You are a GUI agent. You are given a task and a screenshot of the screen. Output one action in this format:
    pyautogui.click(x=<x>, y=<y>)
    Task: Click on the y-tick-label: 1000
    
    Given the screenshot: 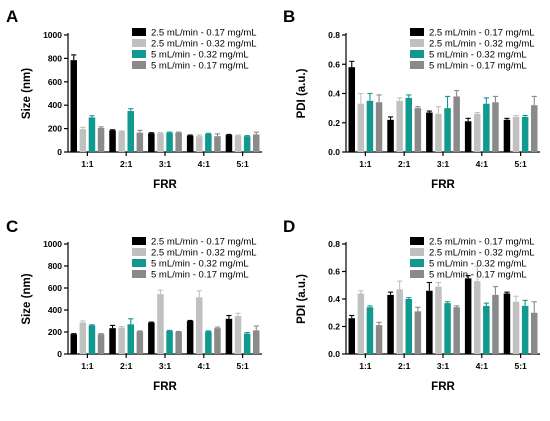 What is the action you would take?
    pyautogui.click(x=52, y=244)
    